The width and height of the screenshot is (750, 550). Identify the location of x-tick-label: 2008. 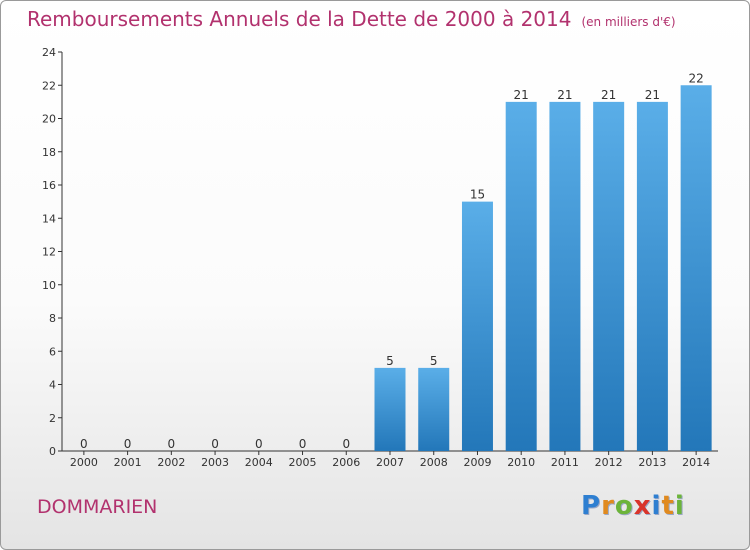
(434, 462).